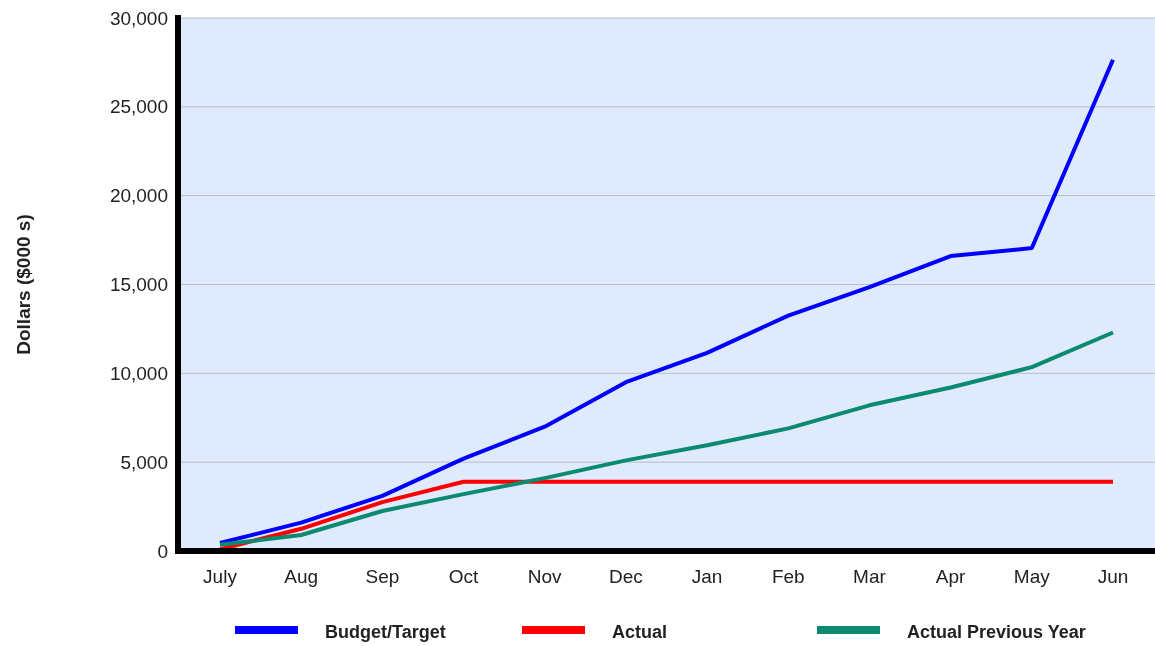 The height and width of the screenshot is (646, 1155). Describe the element at coordinates (144, 462) in the screenshot. I see `y-tick-label: 5,000` at that location.